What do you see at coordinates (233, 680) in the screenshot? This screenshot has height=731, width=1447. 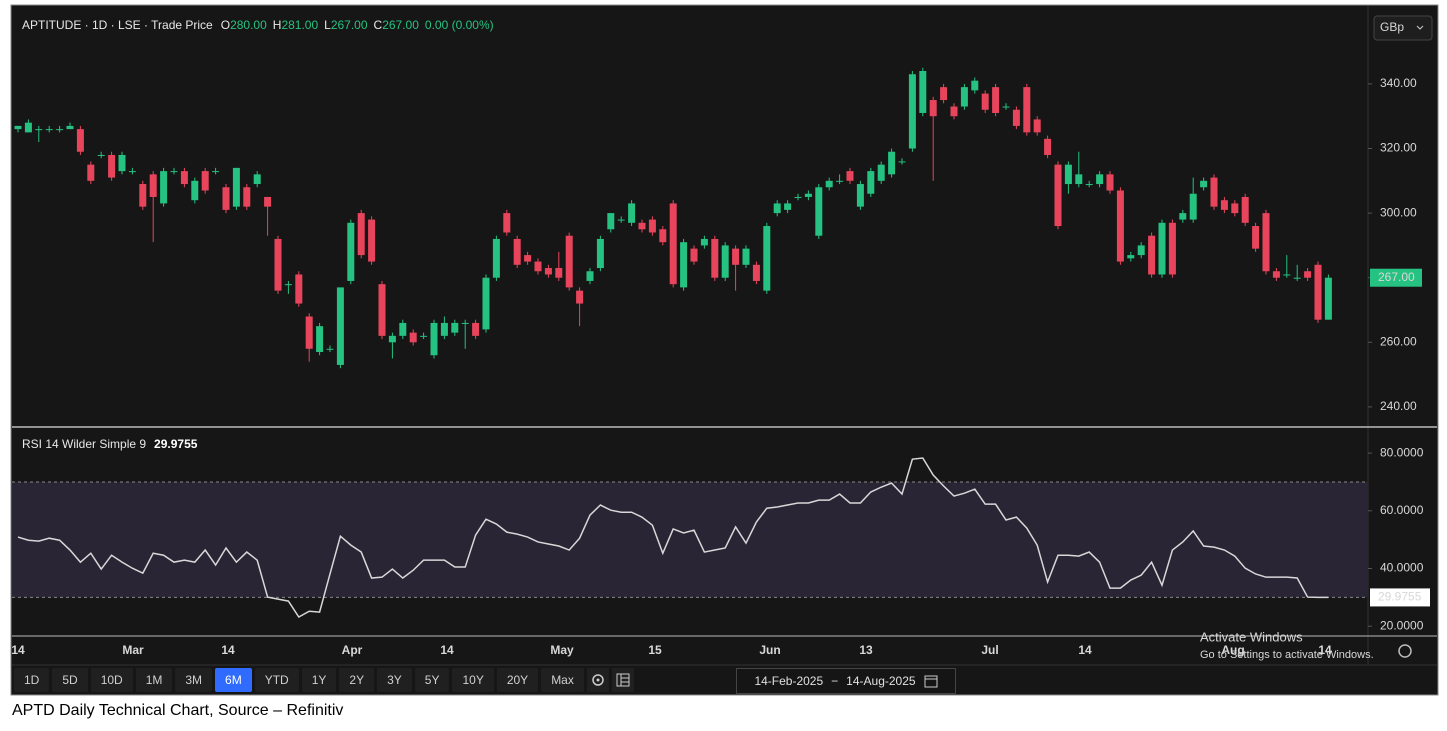 I see `range-button: 6M` at bounding box center [233, 680].